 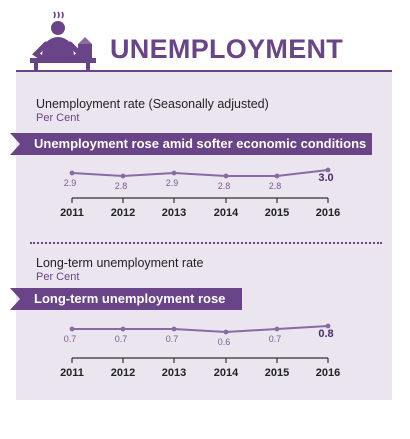 I want to click on chart2-series-line, so click(x=200, y=329).